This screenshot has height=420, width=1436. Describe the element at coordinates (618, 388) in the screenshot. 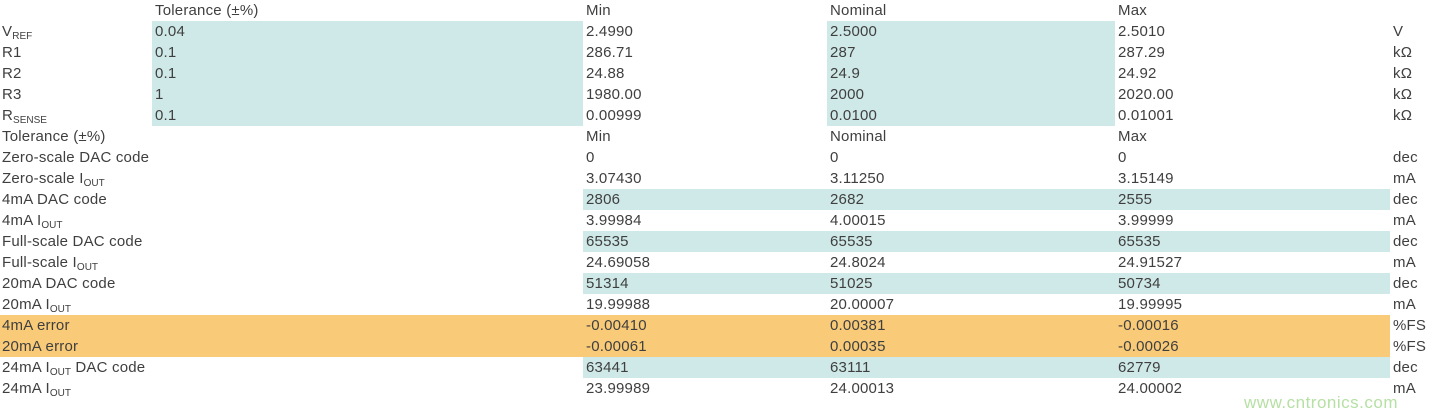

I see `min-cell: 23.99989` at that location.